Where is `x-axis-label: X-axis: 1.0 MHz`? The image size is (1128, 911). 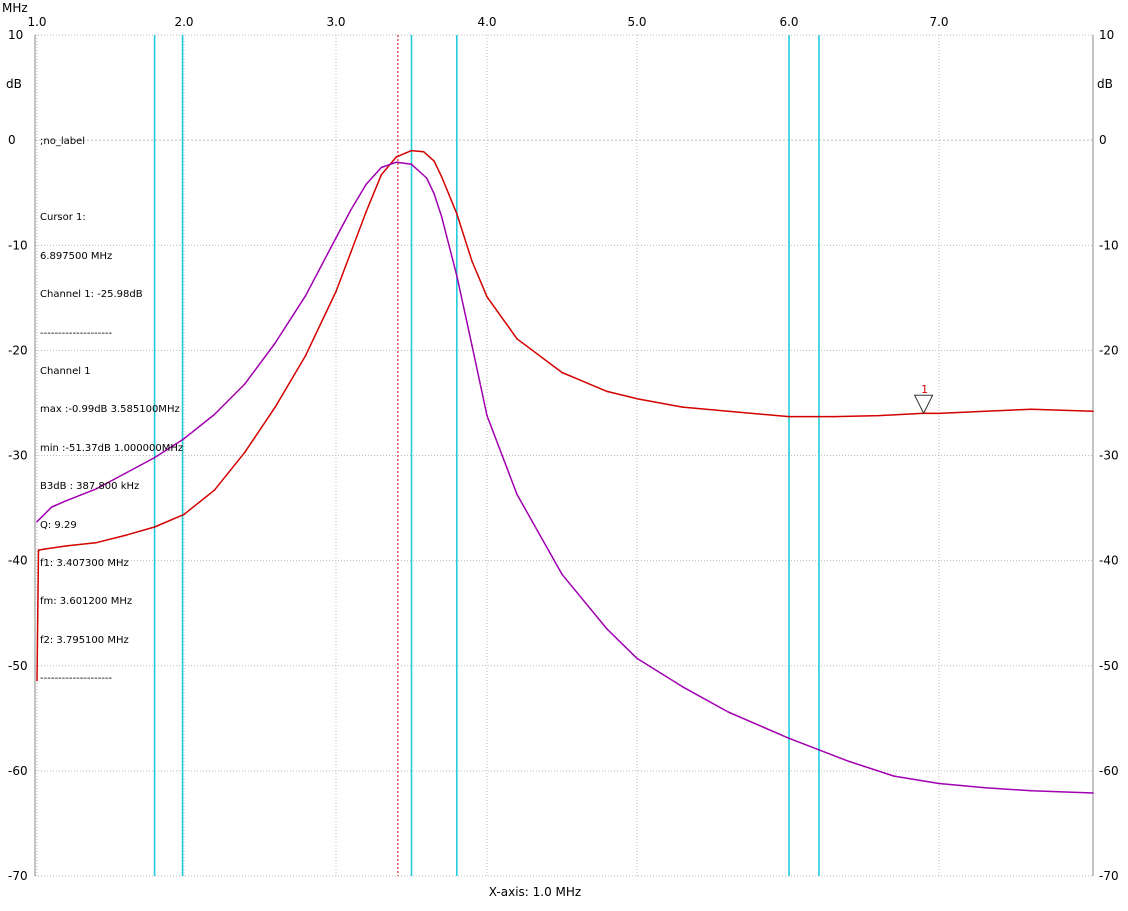 x-axis-label: X-axis: 1.0 MHz is located at coordinates (535, 892).